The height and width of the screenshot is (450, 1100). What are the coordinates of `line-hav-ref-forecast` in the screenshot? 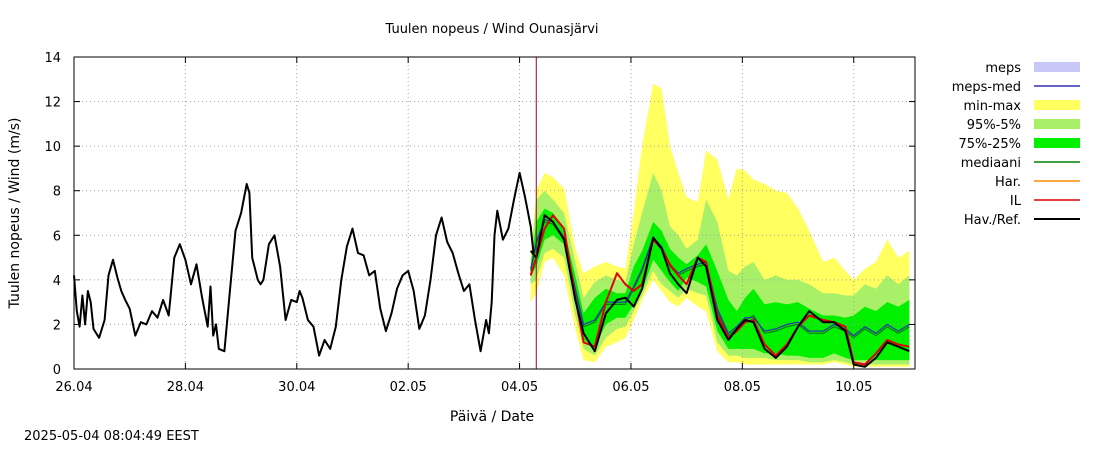 It's located at (719, 291).